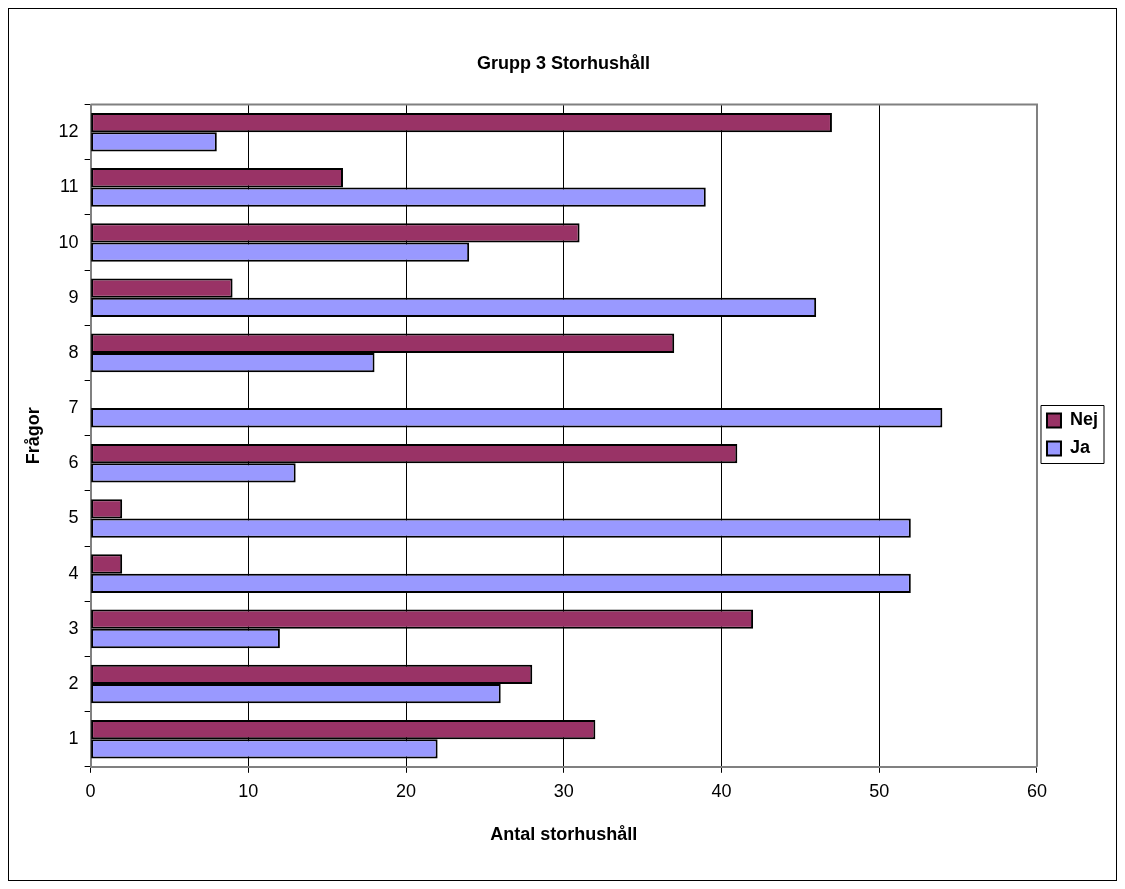 This screenshot has height=889, width=1125. I want to click on y-tick-label: 7, so click(73, 407).